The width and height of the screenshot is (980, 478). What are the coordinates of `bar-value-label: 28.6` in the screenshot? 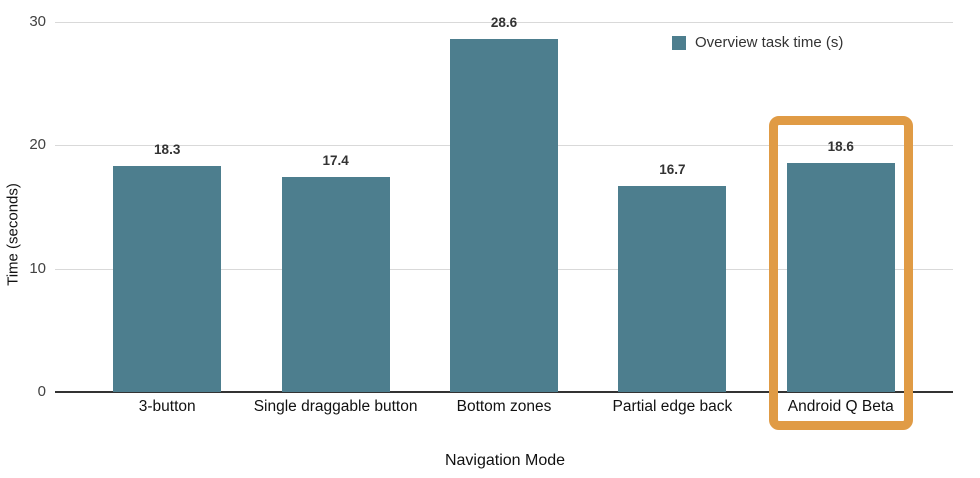 It's located at (504, 23).